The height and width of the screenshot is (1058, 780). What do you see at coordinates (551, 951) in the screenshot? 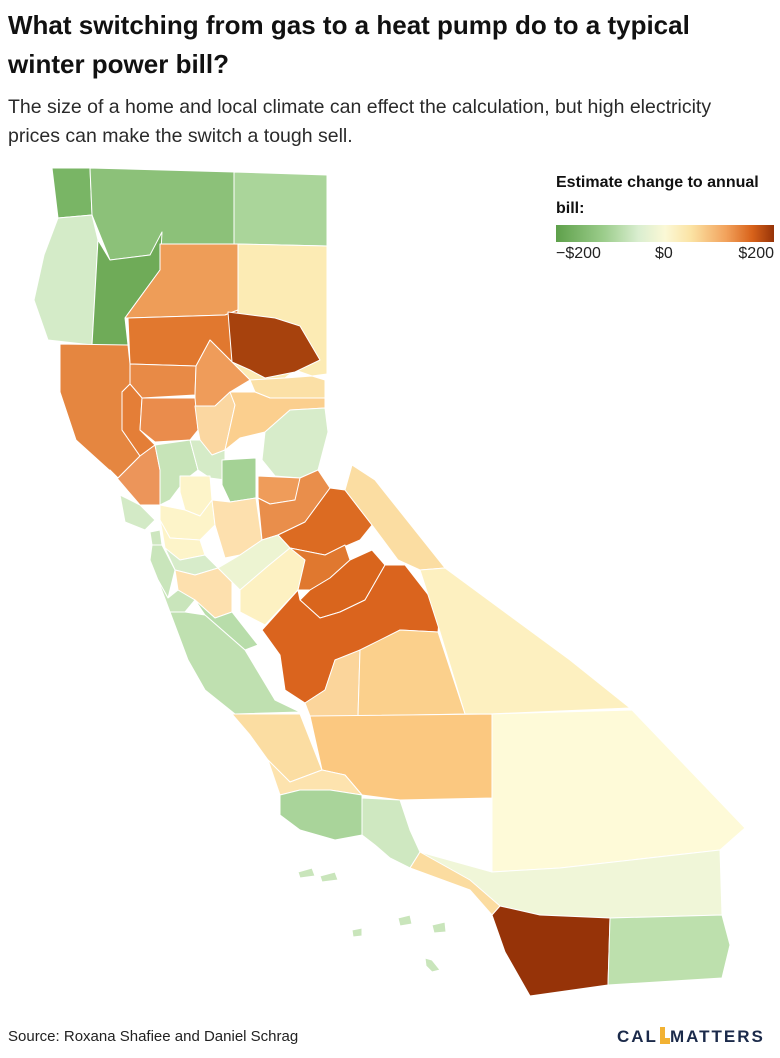
I see `county-san-diego` at bounding box center [551, 951].